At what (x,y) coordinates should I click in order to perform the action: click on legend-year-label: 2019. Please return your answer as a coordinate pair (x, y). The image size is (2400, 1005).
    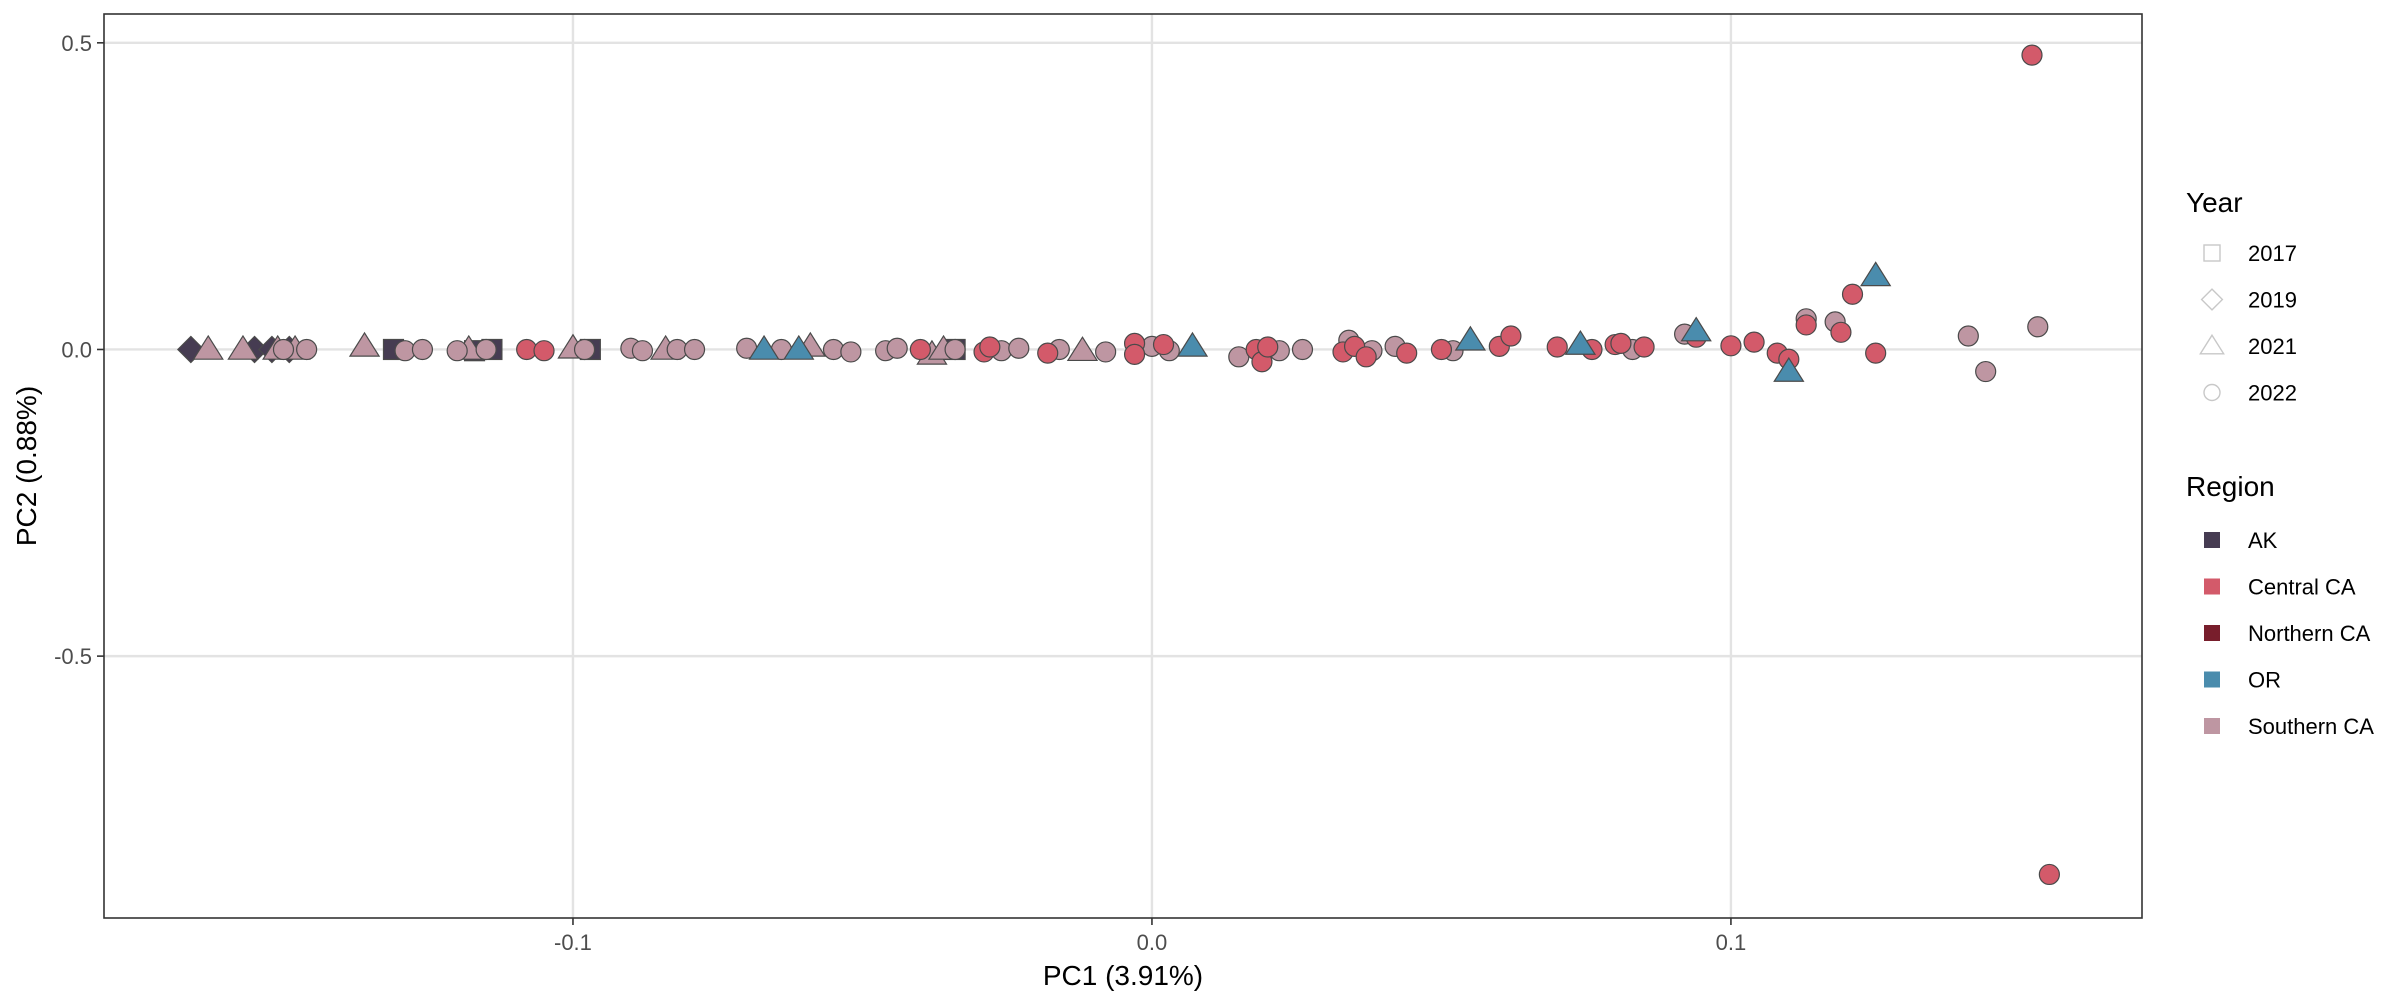
    Looking at the image, I should click on (2272, 300).